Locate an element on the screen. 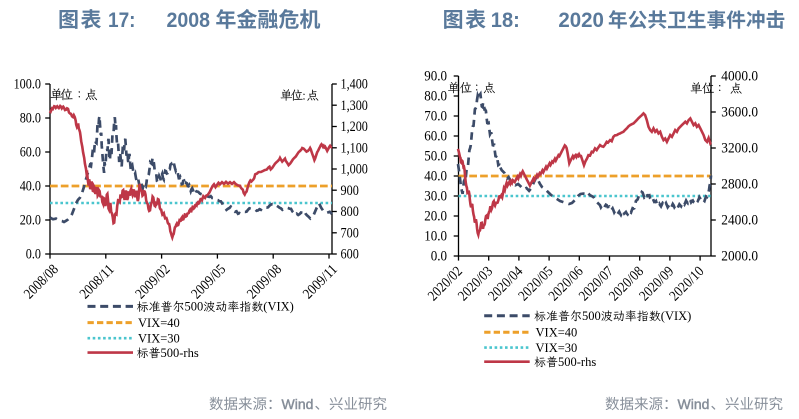 The image size is (799, 419). svg-text: 4000.0 is located at coordinates (739, 77).